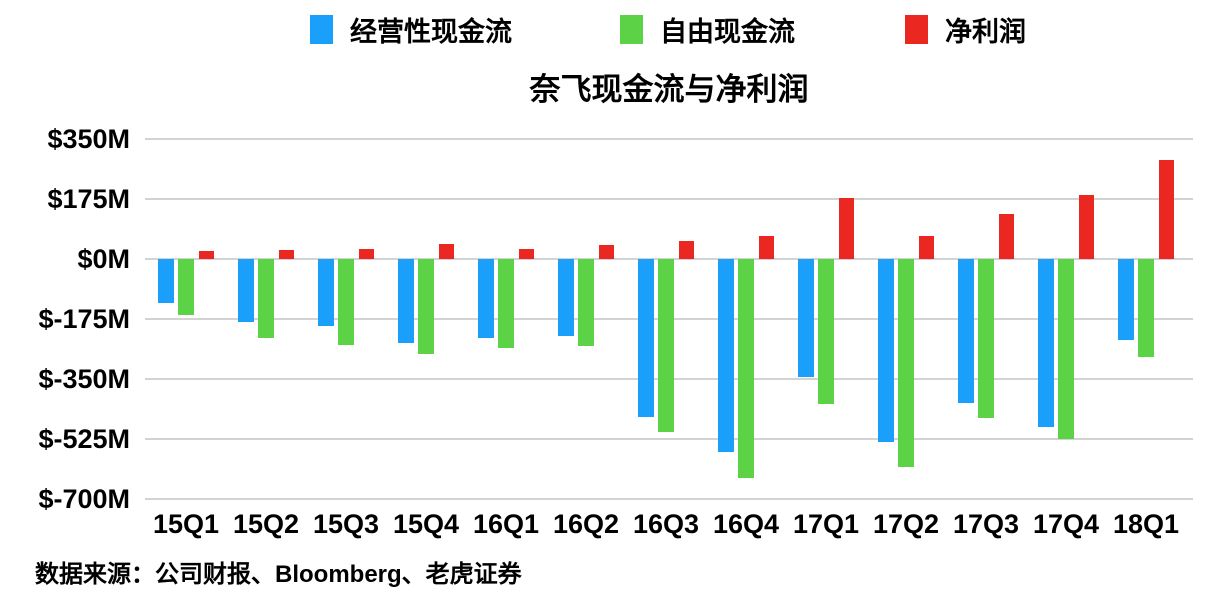 This screenshot has width=1210, height=600. Describe the element at coordinates (916, 29) in the screenshot. I see `net-profit-swatch-icon` at that location.